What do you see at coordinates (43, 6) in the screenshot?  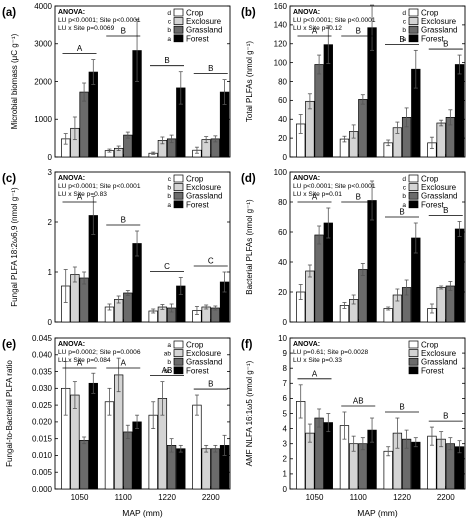 I see `y-tick-label: 4000` at bounding box center [43, 6].